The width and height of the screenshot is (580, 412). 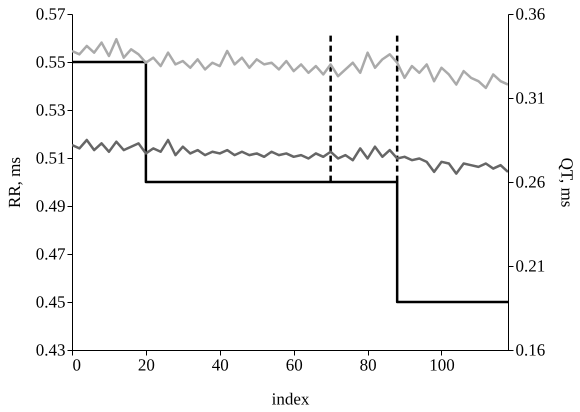 I want to click on y-tick-label: 0.51, so click(x=51, y=158).